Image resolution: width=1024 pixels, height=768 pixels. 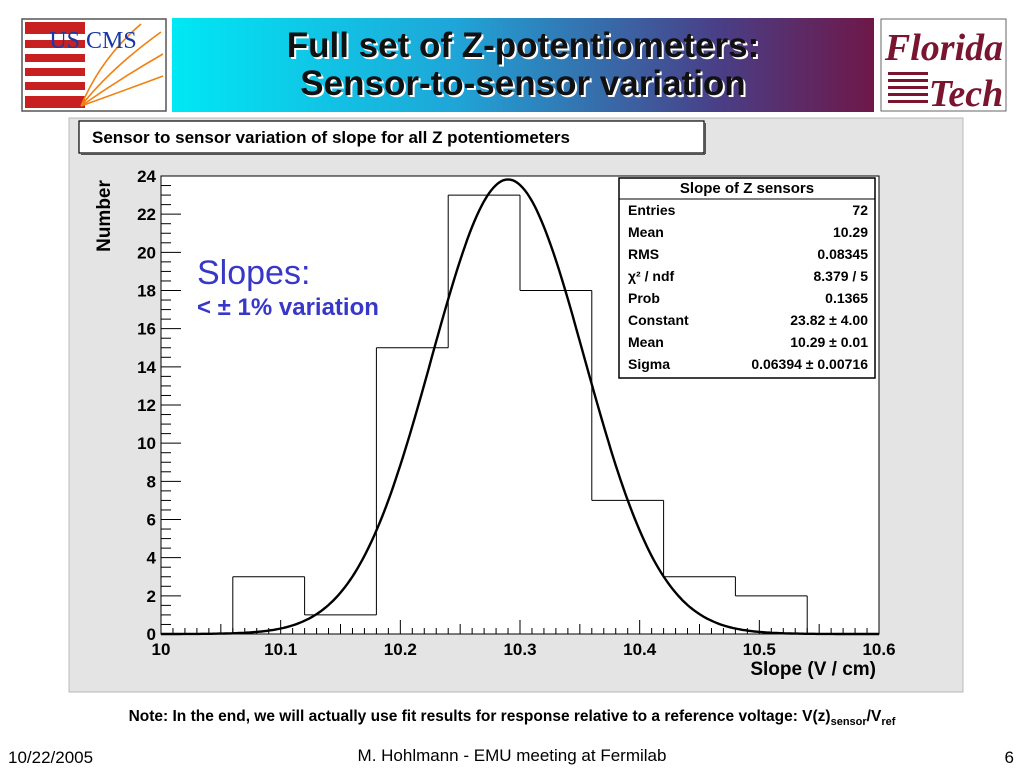 I want to click on stats-value: 23.82 ± 4.00, so click(x=829, y=320).